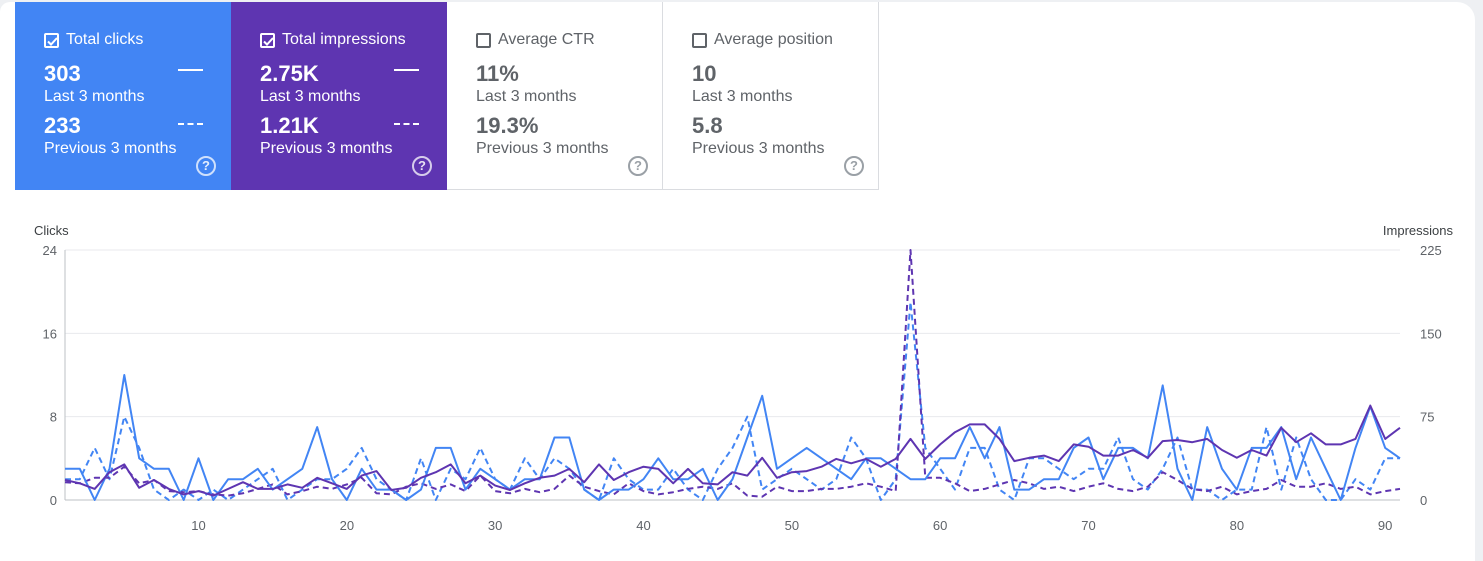 This screenshot has height=561, width=1483. I want to click on left-axis-tick-label: 8, so click(53, 417).